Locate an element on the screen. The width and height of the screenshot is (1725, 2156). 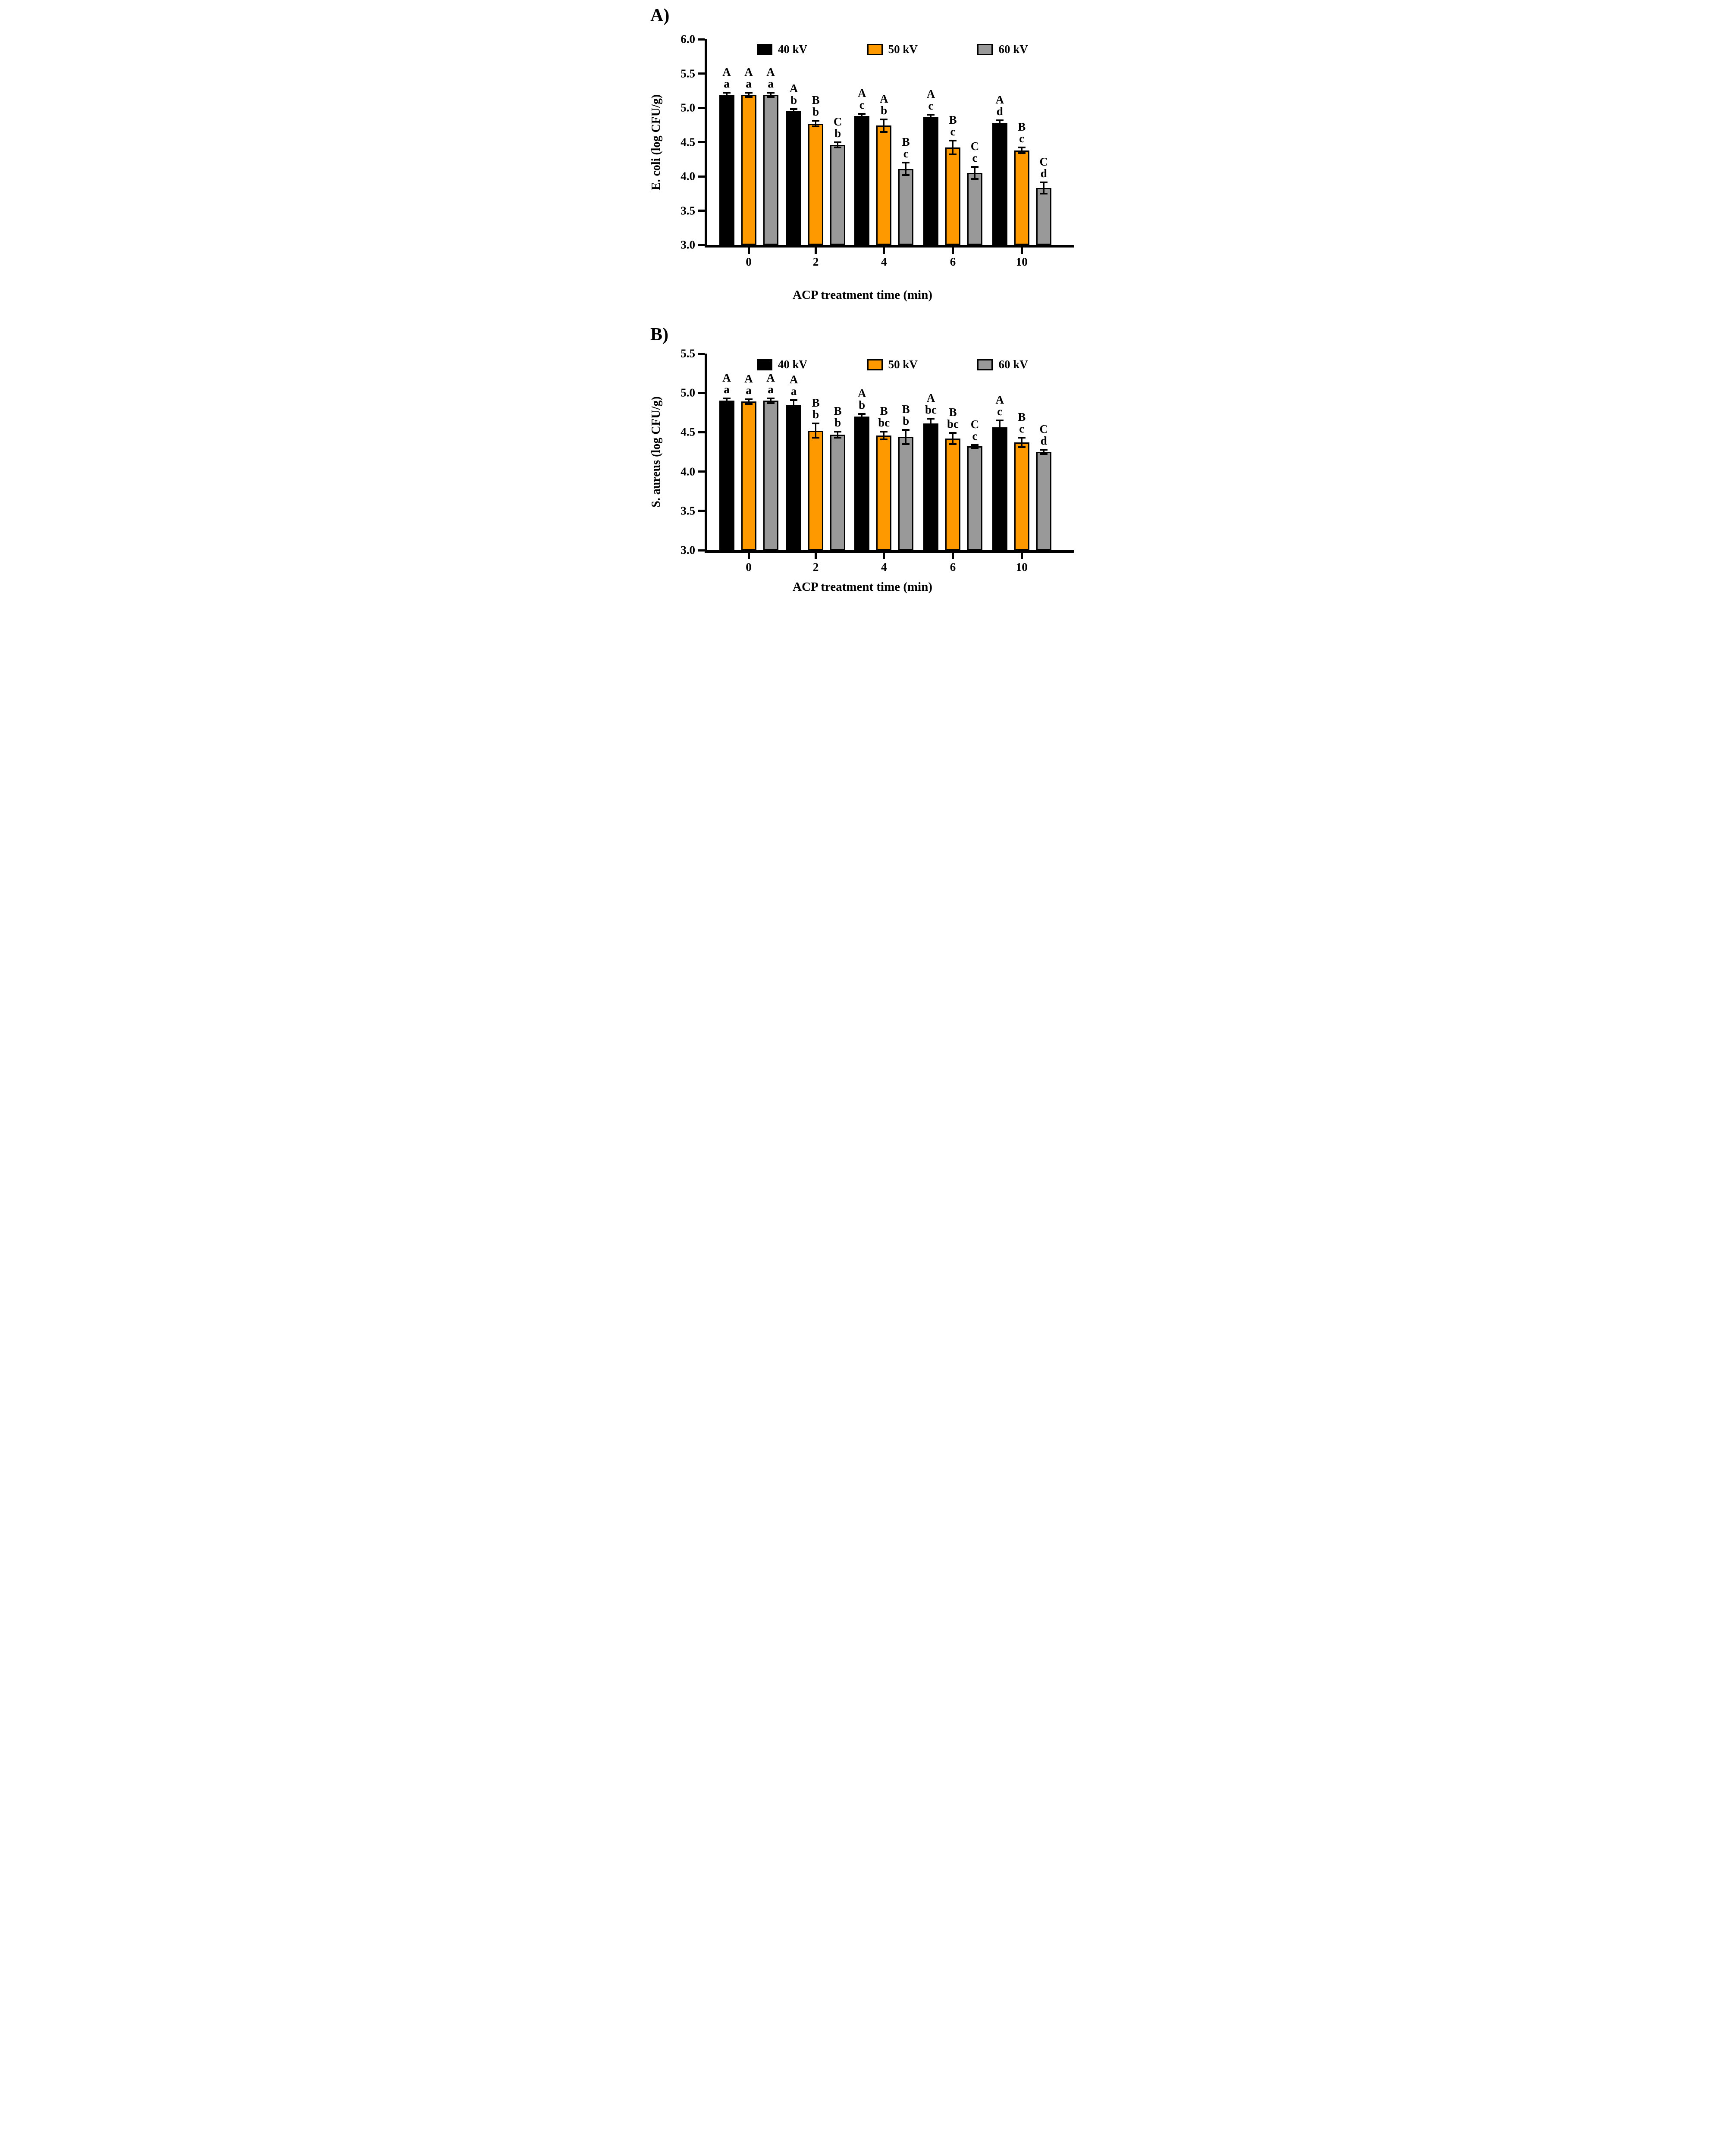
bar-a-50kV-t4 is located at coordinates (884, 185).